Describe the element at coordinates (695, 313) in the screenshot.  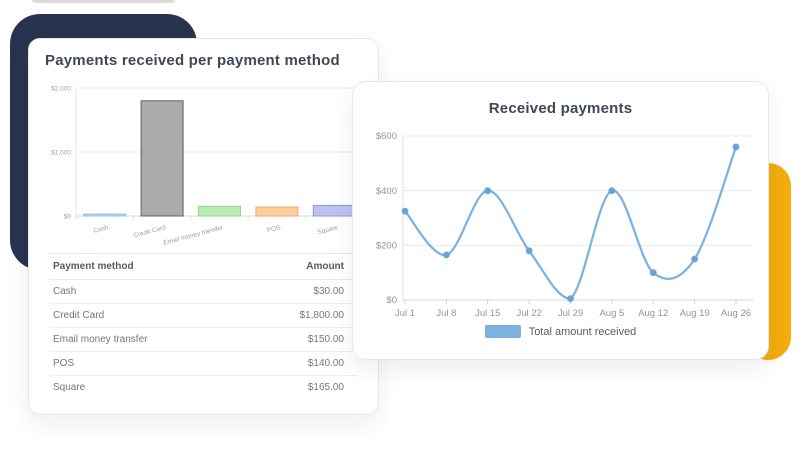
I see `line-x-tick-label: Aug 19` at that location.